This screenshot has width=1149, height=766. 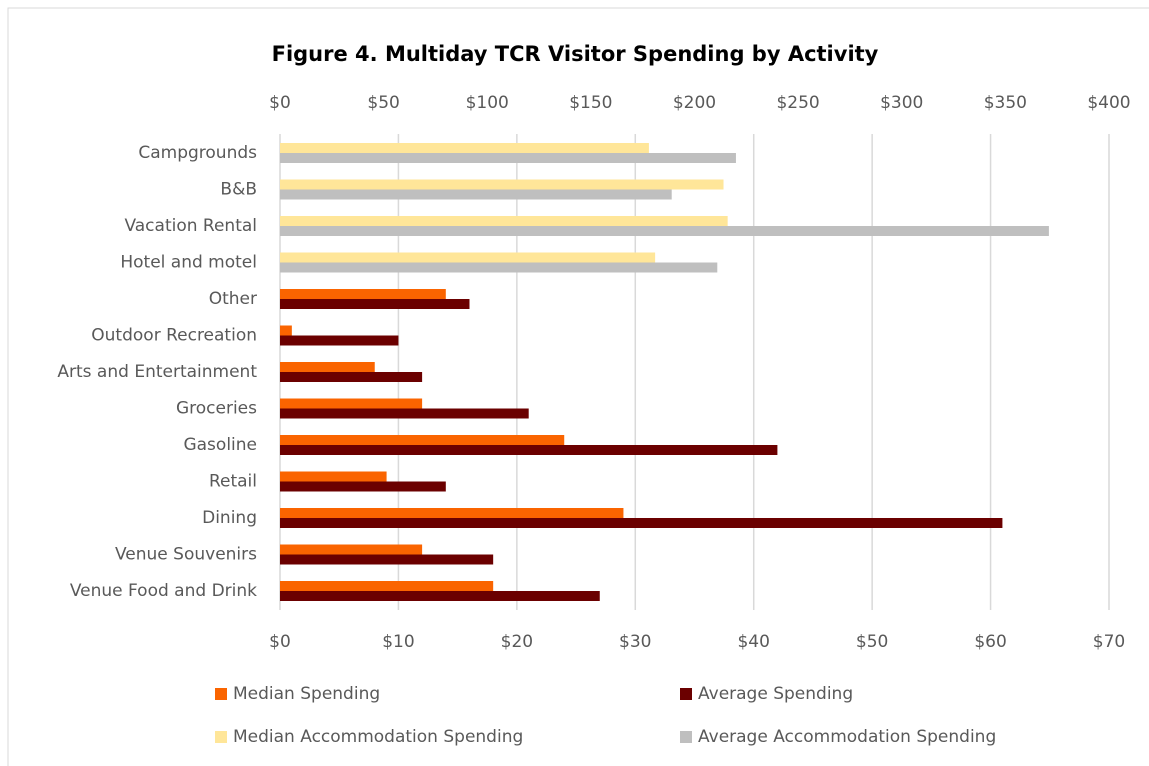 What do you see at coordinates (216, 409) in the screenshot?
I see `y-tick-label: Groceries` at bounding box center [216, 409].